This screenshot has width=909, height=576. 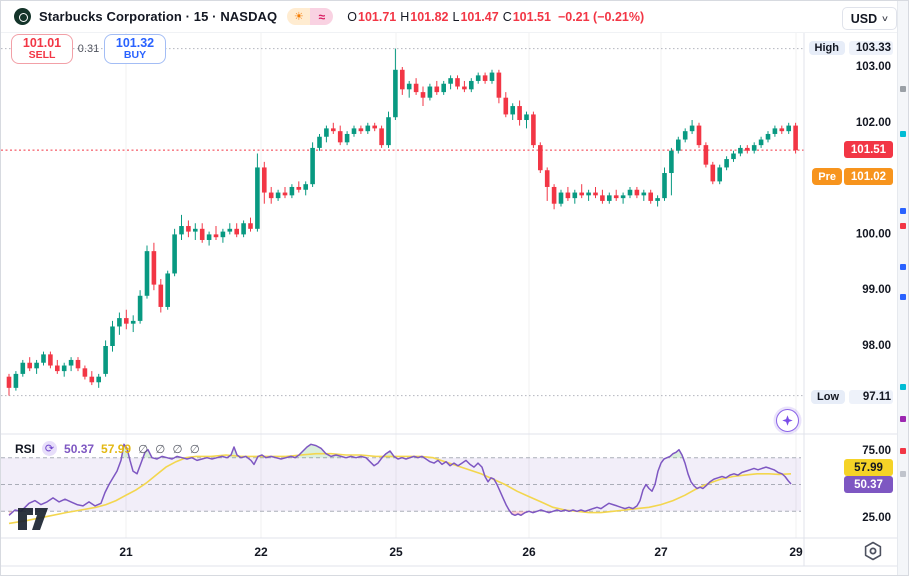 What do you see at coordinates (796, 552) in the screenshot?
I see `time-axis-label: 29` at bounding box center [796, 552].